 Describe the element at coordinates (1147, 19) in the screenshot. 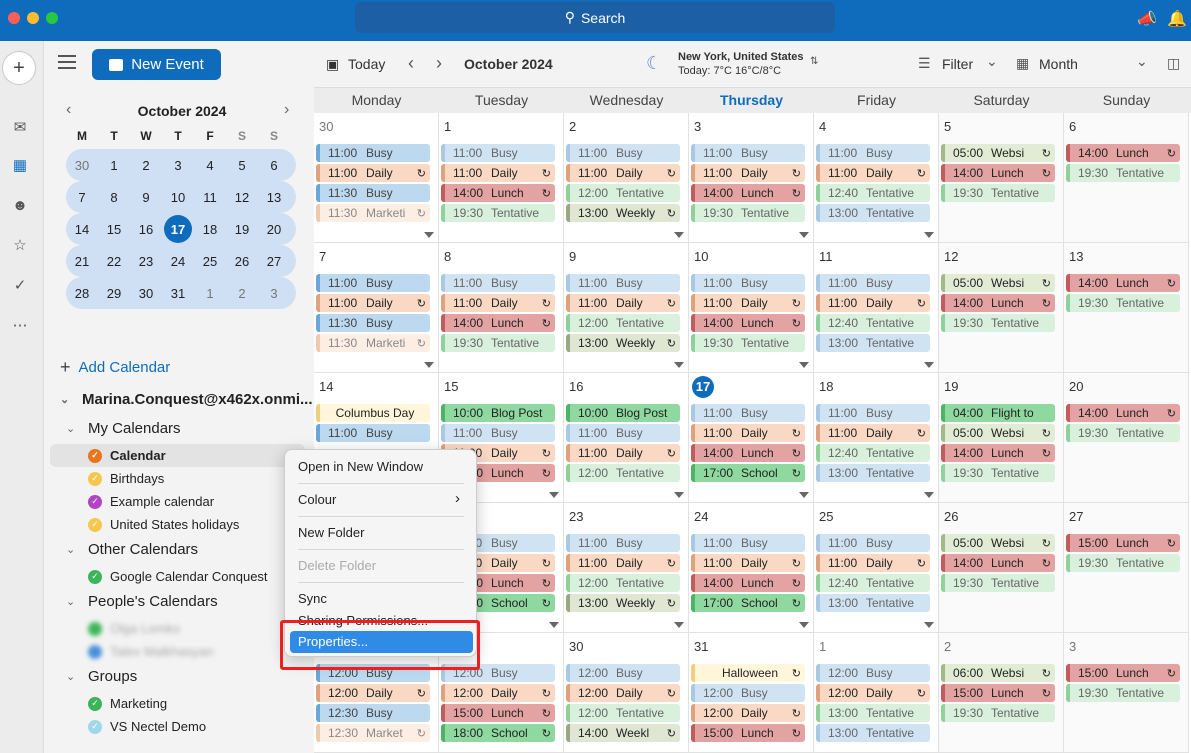

I see `megaphone-icon: 📣` at that location.